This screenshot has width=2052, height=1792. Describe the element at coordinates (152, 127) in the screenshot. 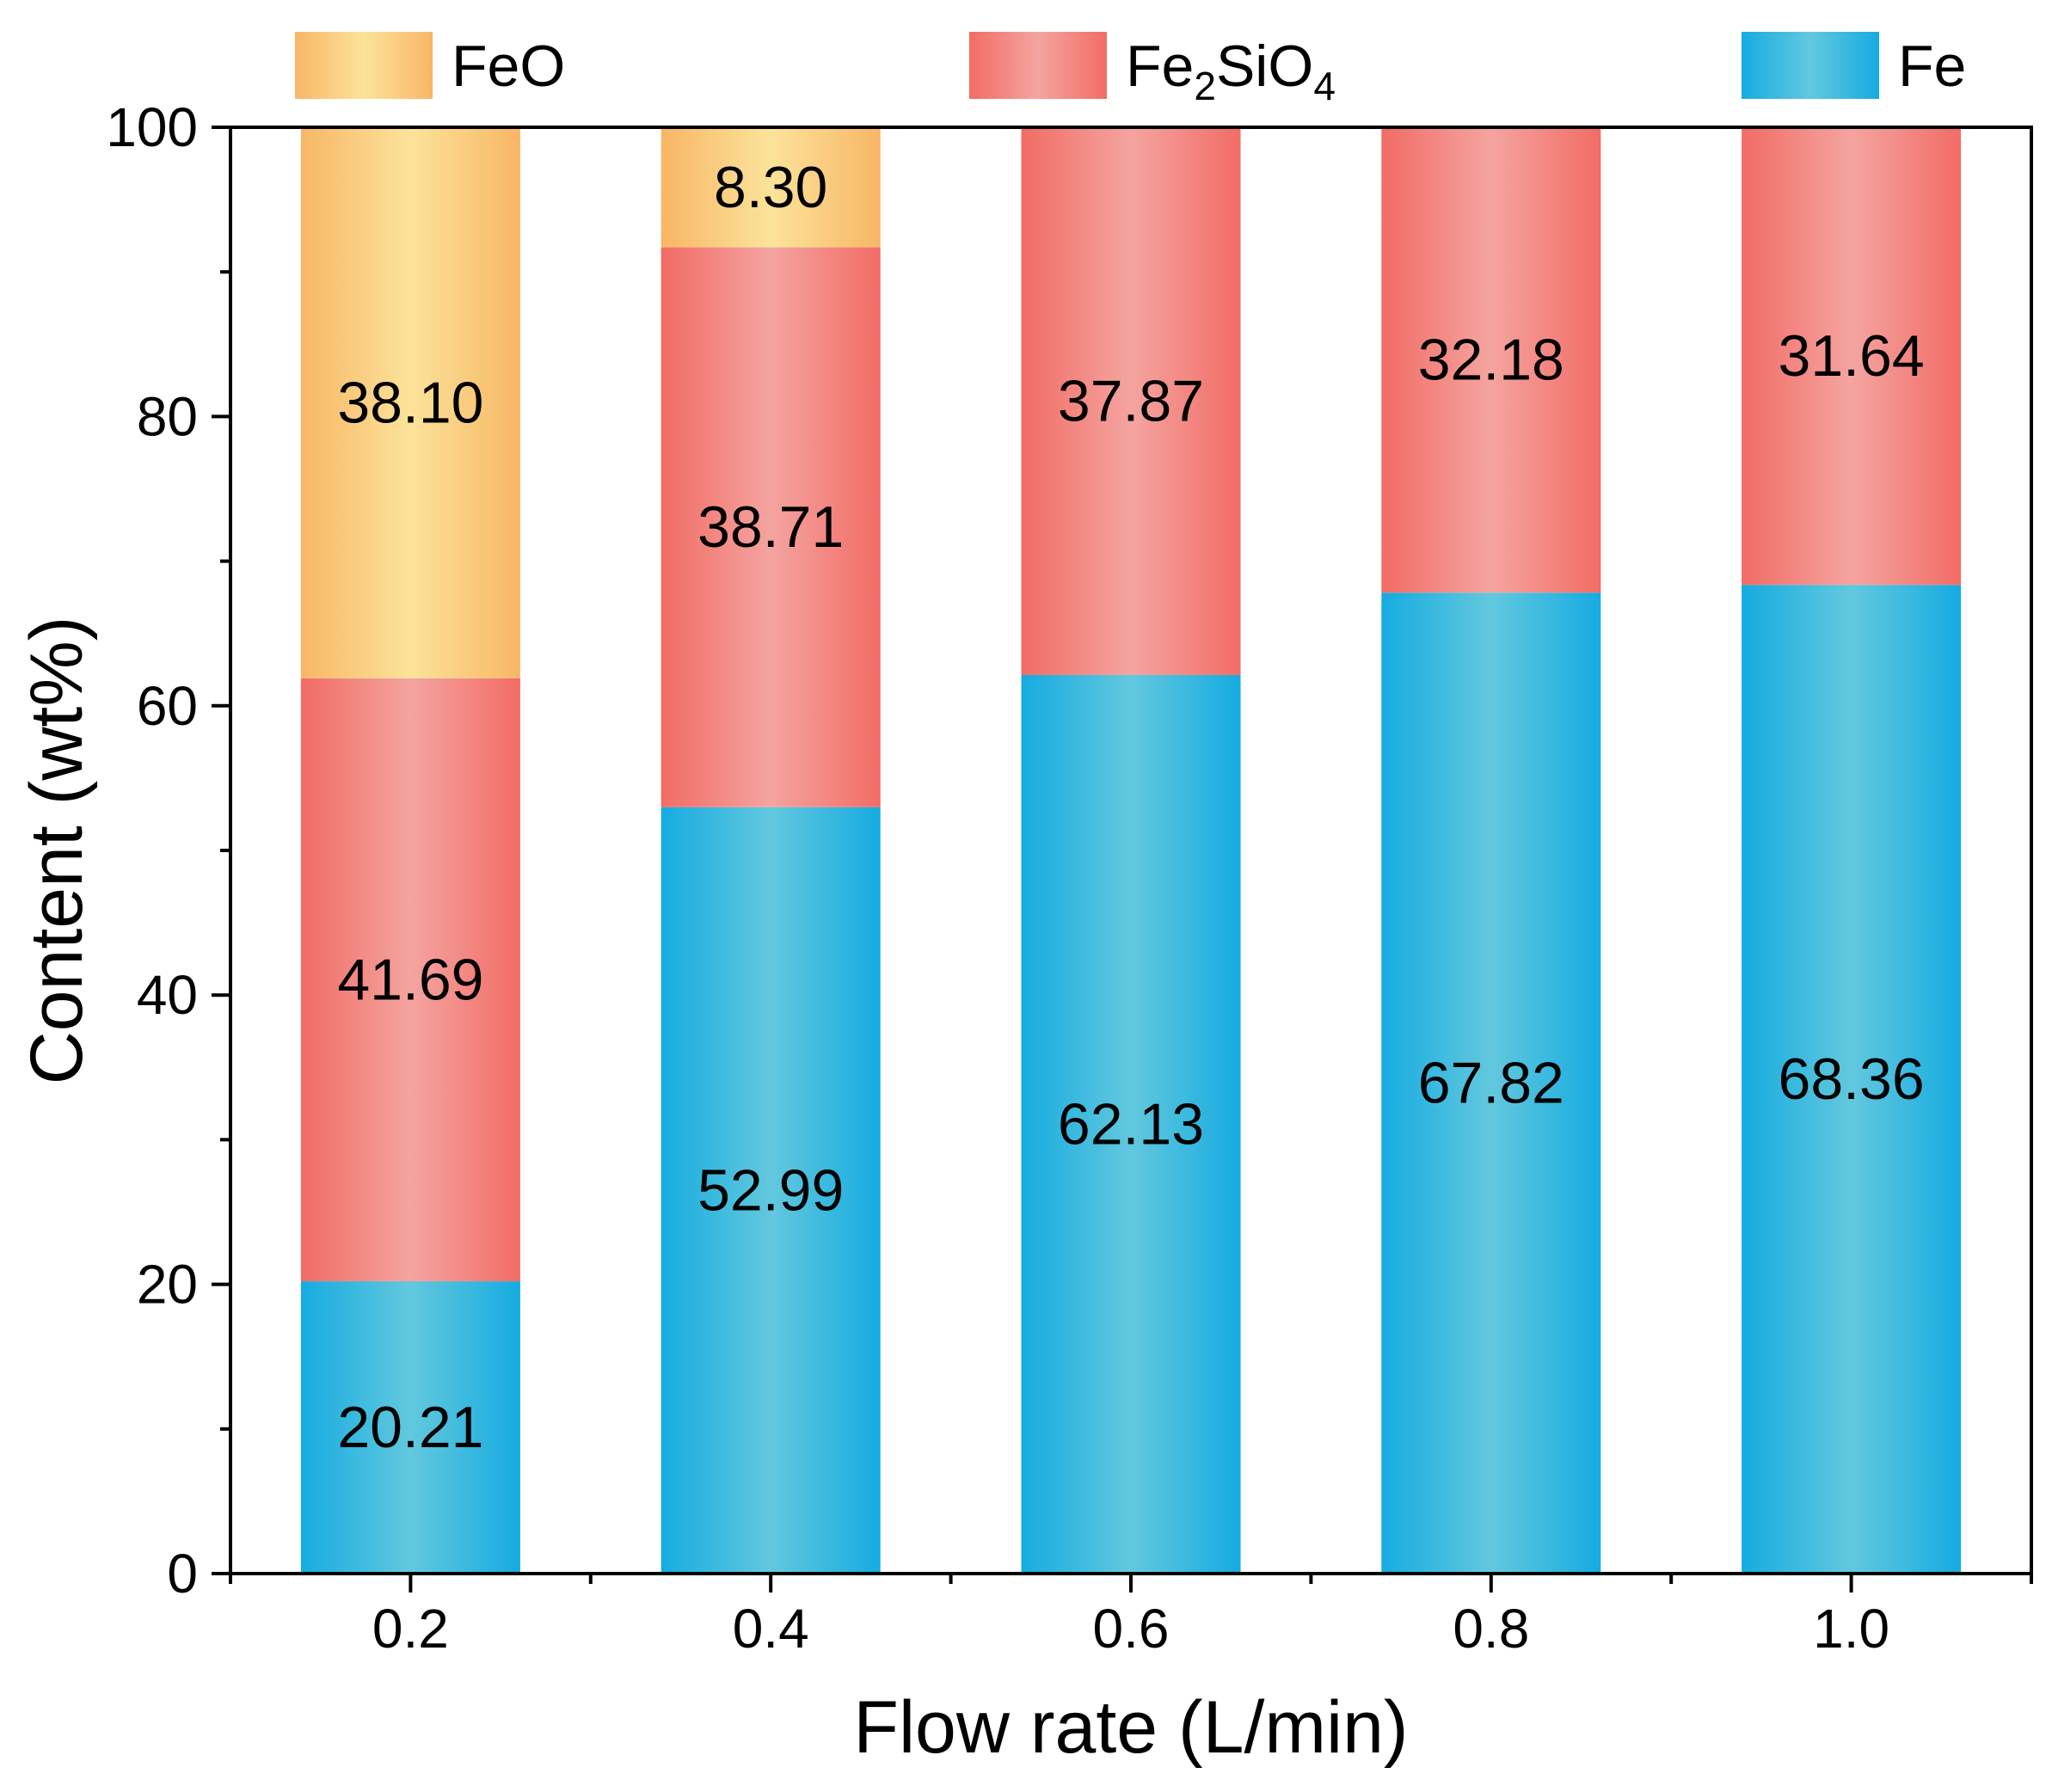

I see `y-tick-label: 100` at that location.